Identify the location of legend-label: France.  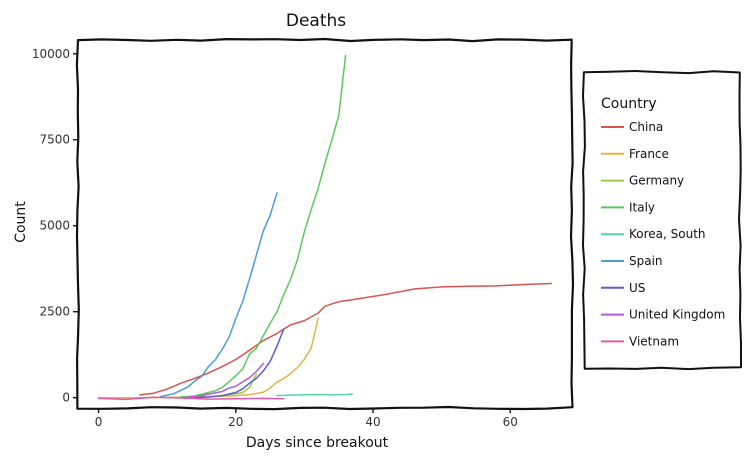
(649, 154).